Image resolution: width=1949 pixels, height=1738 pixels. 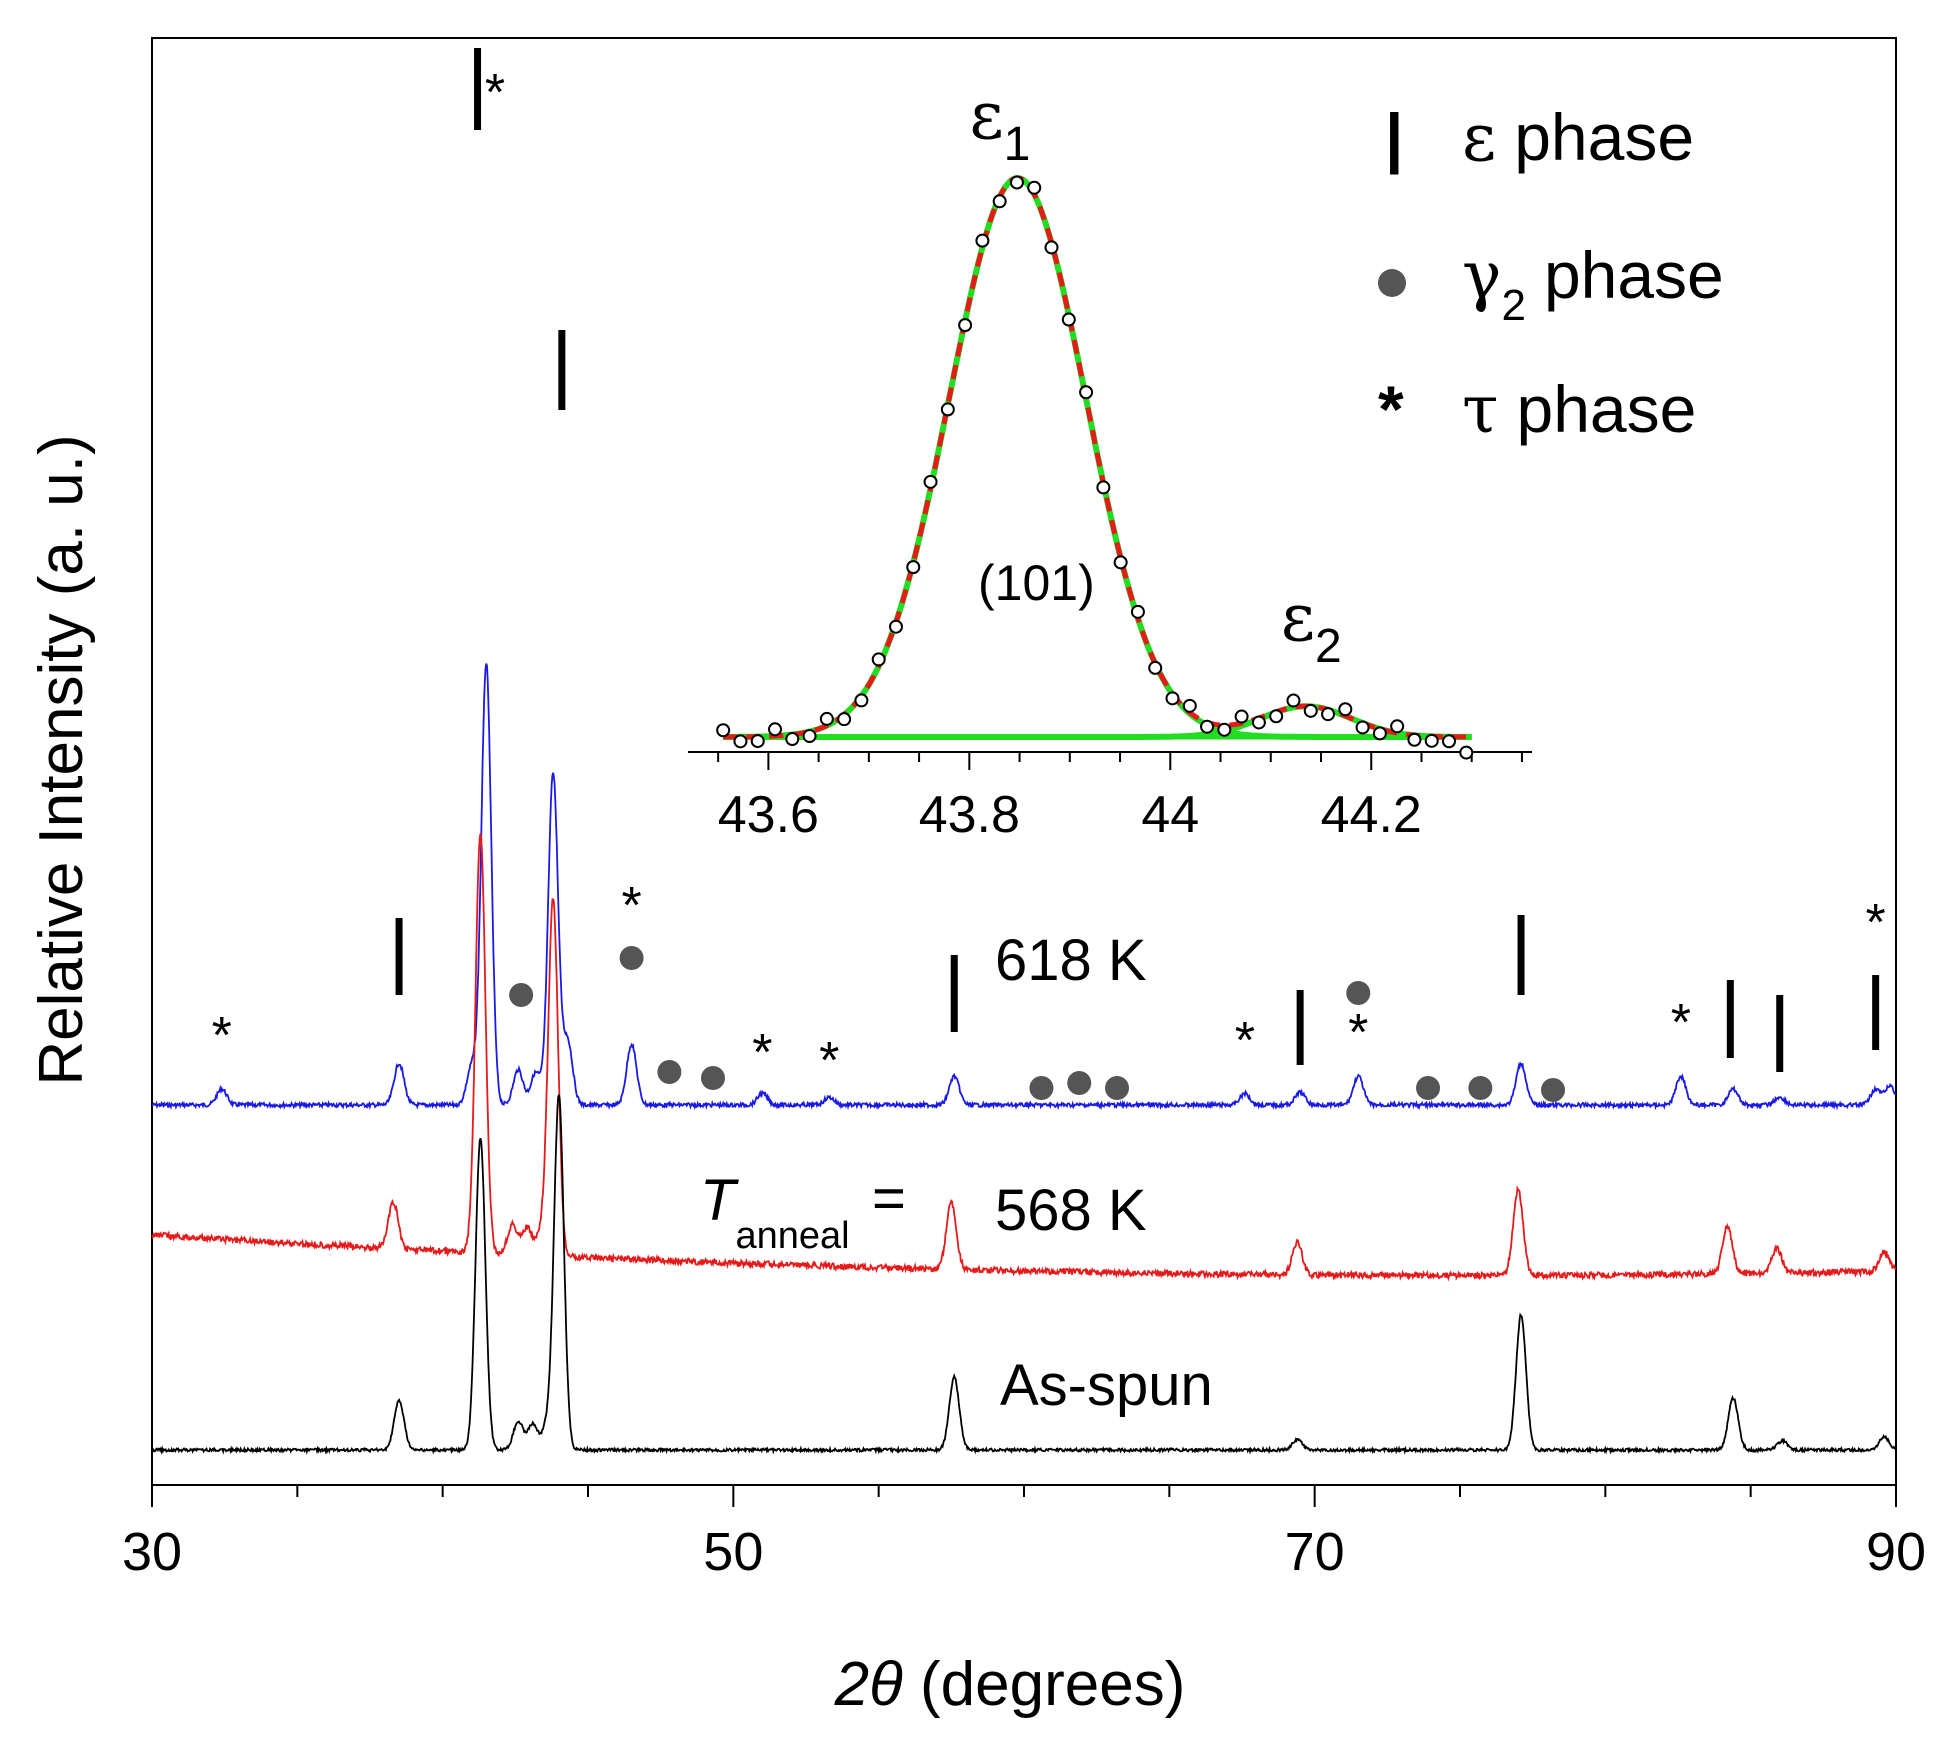 What do you see at coordinates (1315, 1552) in the screenshot?
I see `x-tick-label: 70` at bounding box center [1315, 1552].